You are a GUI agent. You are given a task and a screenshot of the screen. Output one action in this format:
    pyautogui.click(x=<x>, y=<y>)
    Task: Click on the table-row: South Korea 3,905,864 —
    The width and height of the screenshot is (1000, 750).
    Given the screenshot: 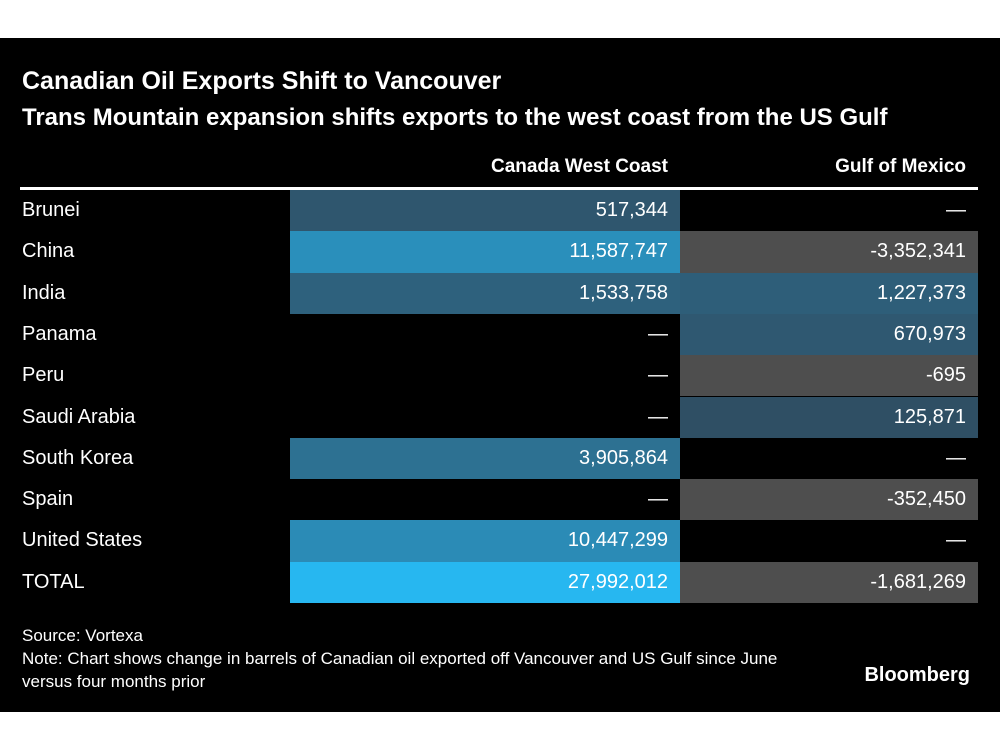 What is the action you would take?
    pyautogui.click(x=499, y=458)
    